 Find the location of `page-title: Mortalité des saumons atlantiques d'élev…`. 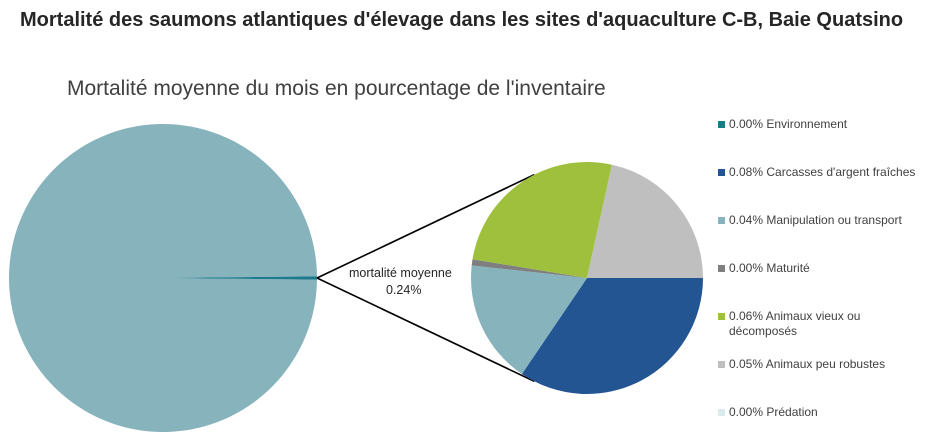

page-title: Mortalité des saumons atlantiques d'élev… is located at coordinates (462, 20).